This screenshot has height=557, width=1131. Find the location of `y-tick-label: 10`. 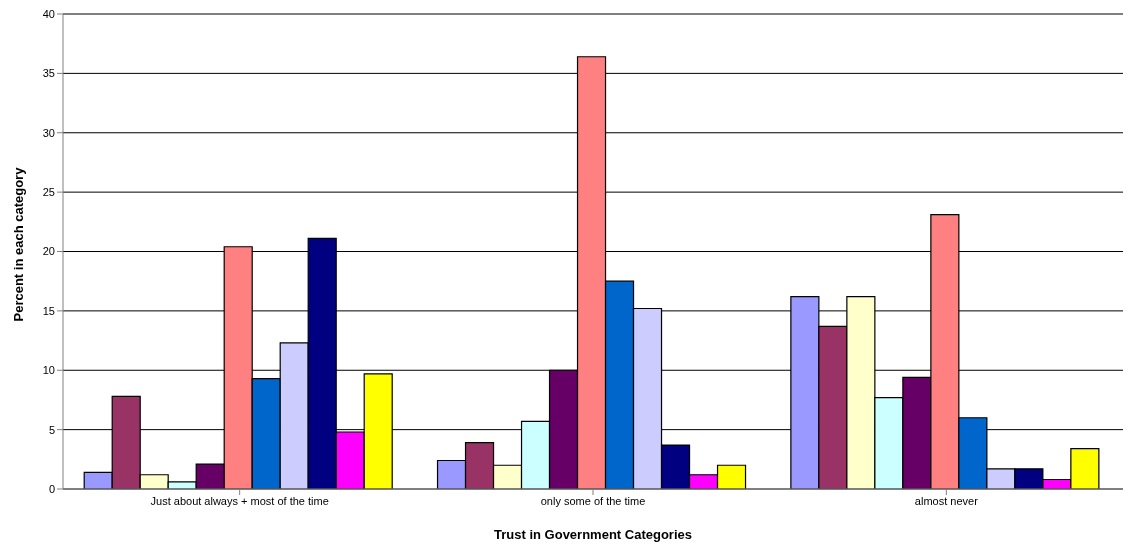

y-tick-label: 10 is located at coordinates (48, 370).